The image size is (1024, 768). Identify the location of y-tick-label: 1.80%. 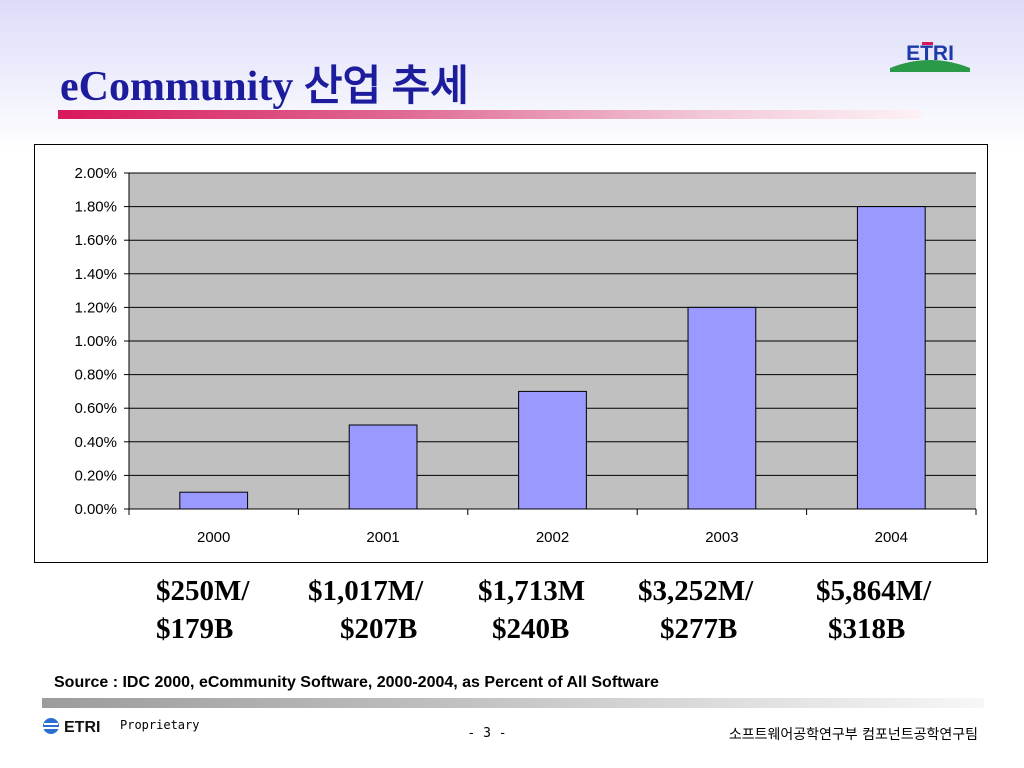
(95, 207).